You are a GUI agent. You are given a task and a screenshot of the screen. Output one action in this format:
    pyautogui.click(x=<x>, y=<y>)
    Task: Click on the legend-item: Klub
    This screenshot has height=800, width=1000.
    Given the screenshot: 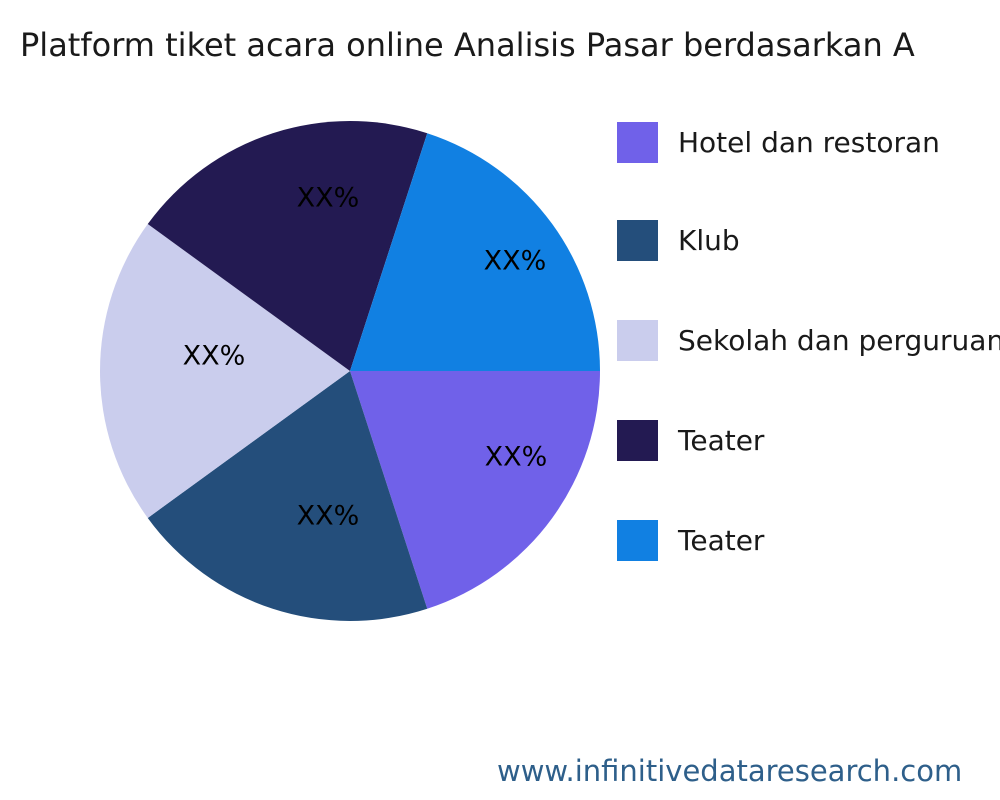 What is the action you would take?
    pyautogui.click(x=678, y=240)
    